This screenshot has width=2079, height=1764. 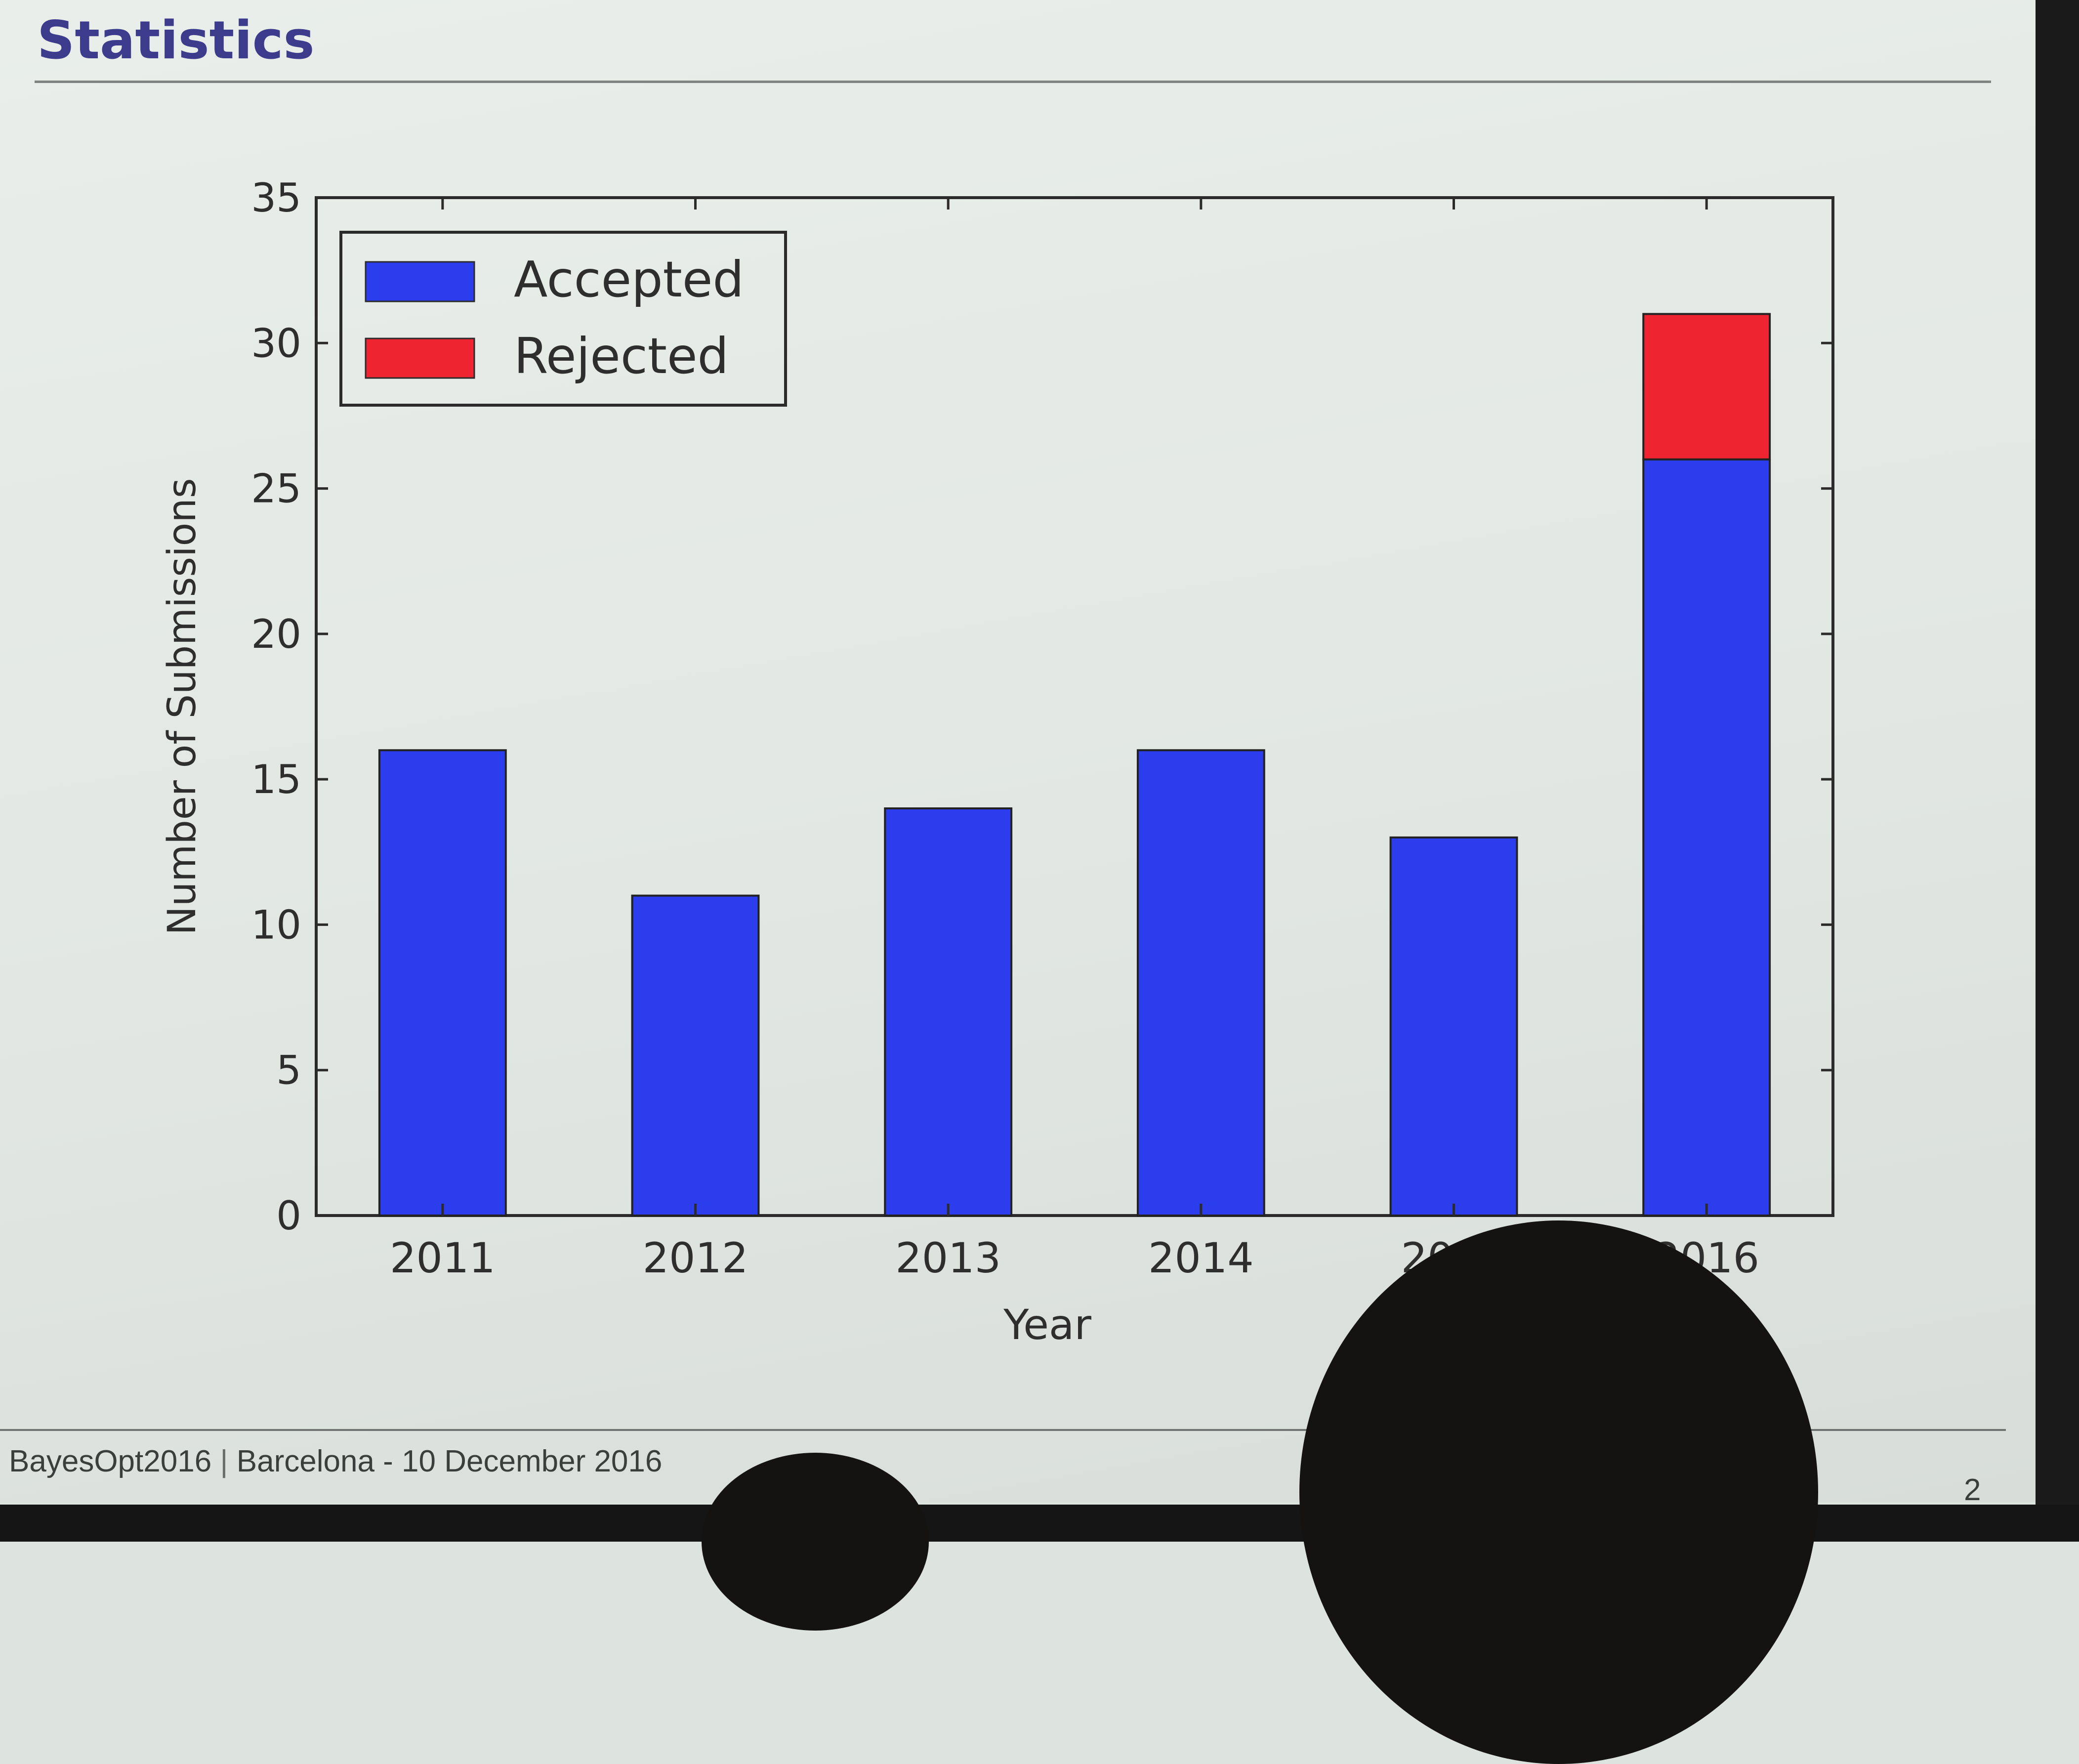 What do you see at coordinates (622, 356) in the screenshot?
I see `legend-label-rejected: Rejected` at bounding box center [622, 356].